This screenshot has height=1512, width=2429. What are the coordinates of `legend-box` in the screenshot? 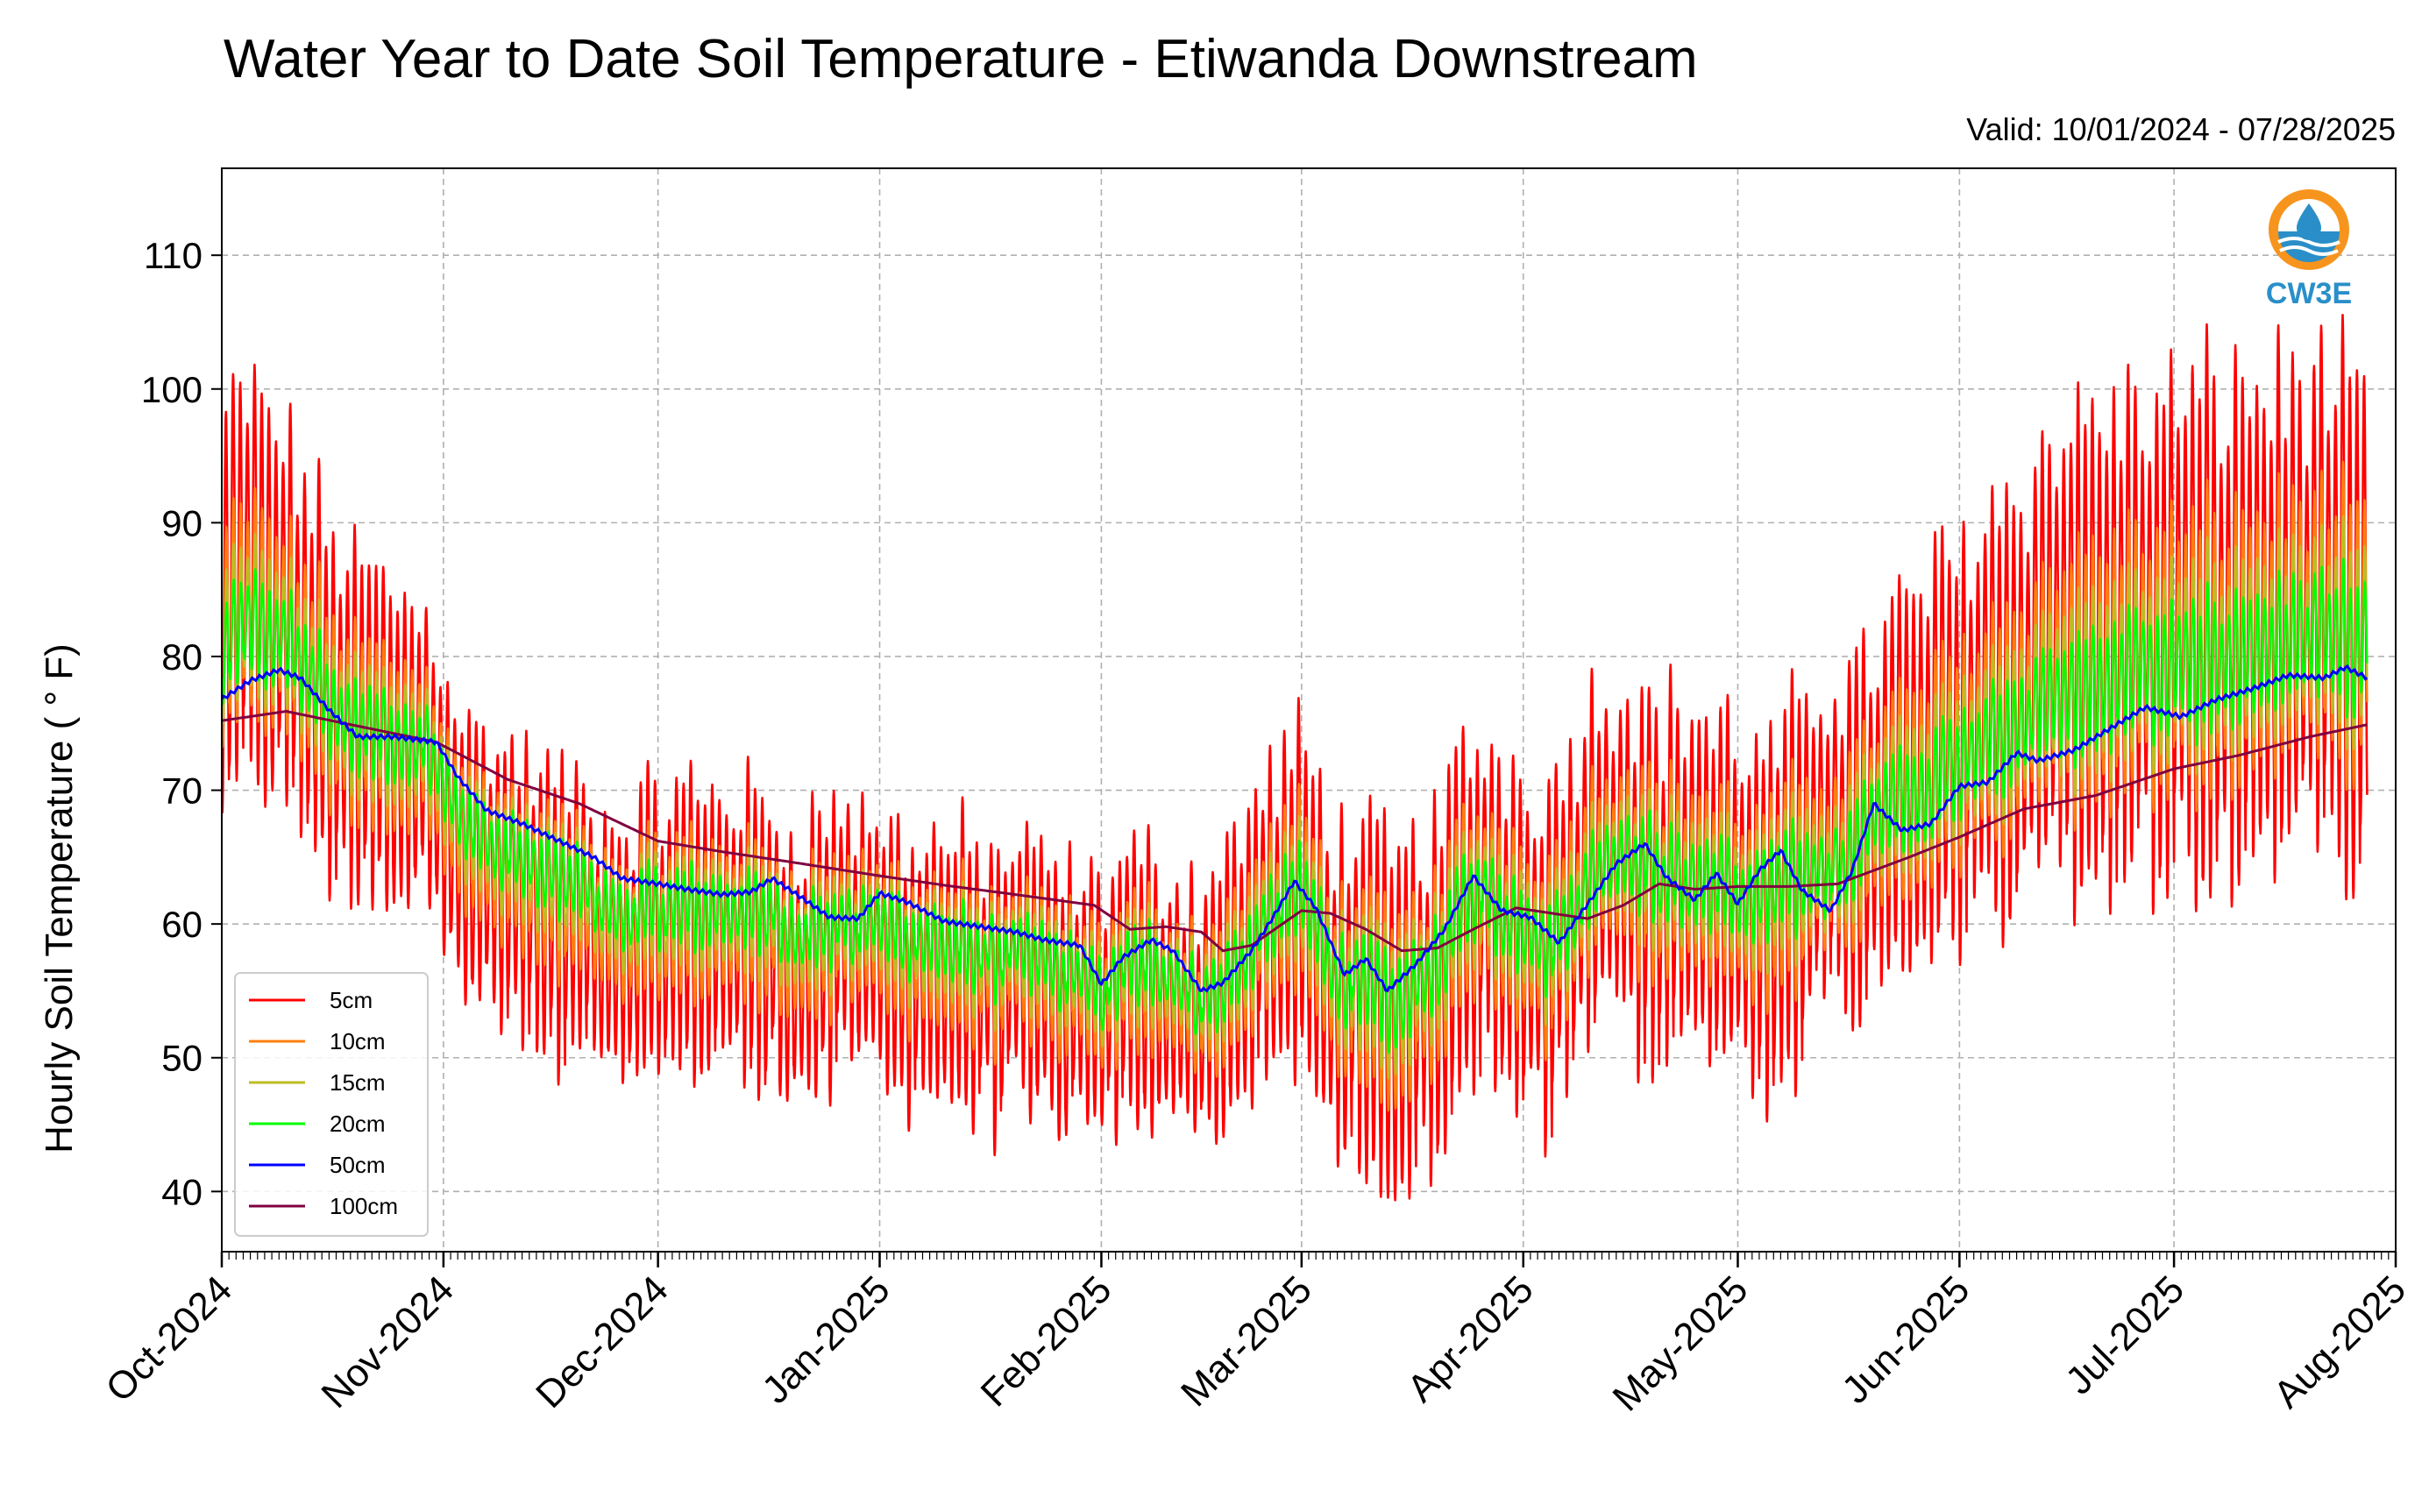 It's located at (332, 1104).